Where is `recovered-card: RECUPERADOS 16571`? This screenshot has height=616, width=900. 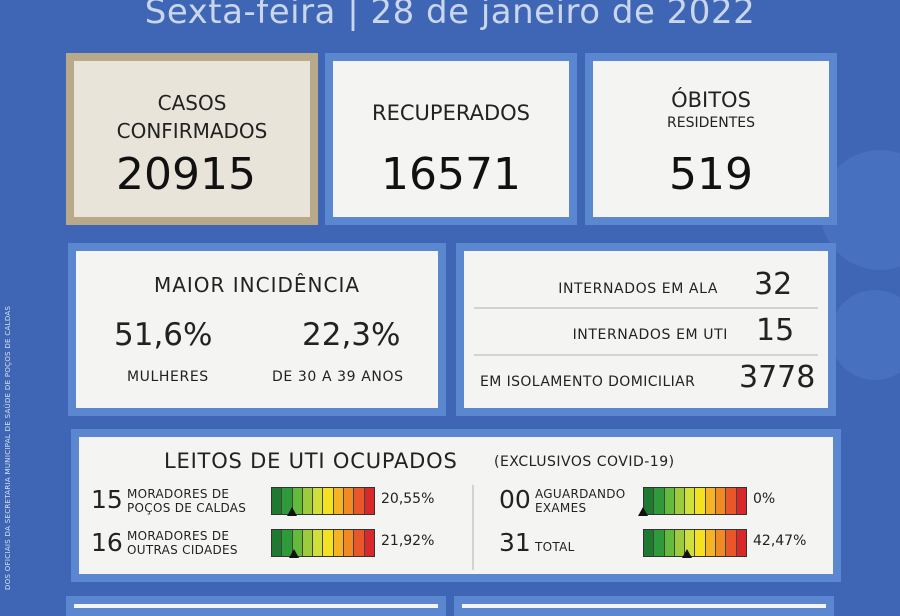
recovered-card: RECUPERADOS 16571 is located at coordinates (451, 139).